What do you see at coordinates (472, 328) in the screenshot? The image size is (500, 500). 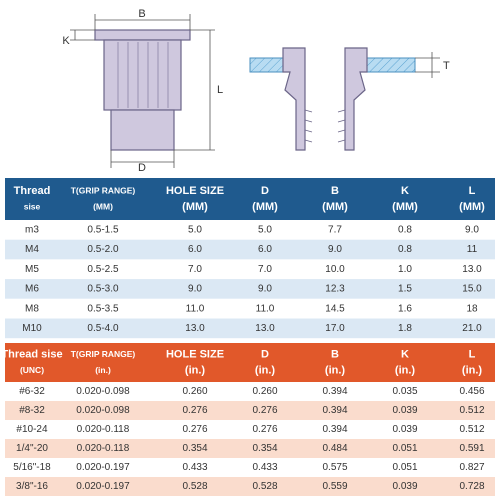 I see `table-cell: 21.0` at bounding box center [472, 328].